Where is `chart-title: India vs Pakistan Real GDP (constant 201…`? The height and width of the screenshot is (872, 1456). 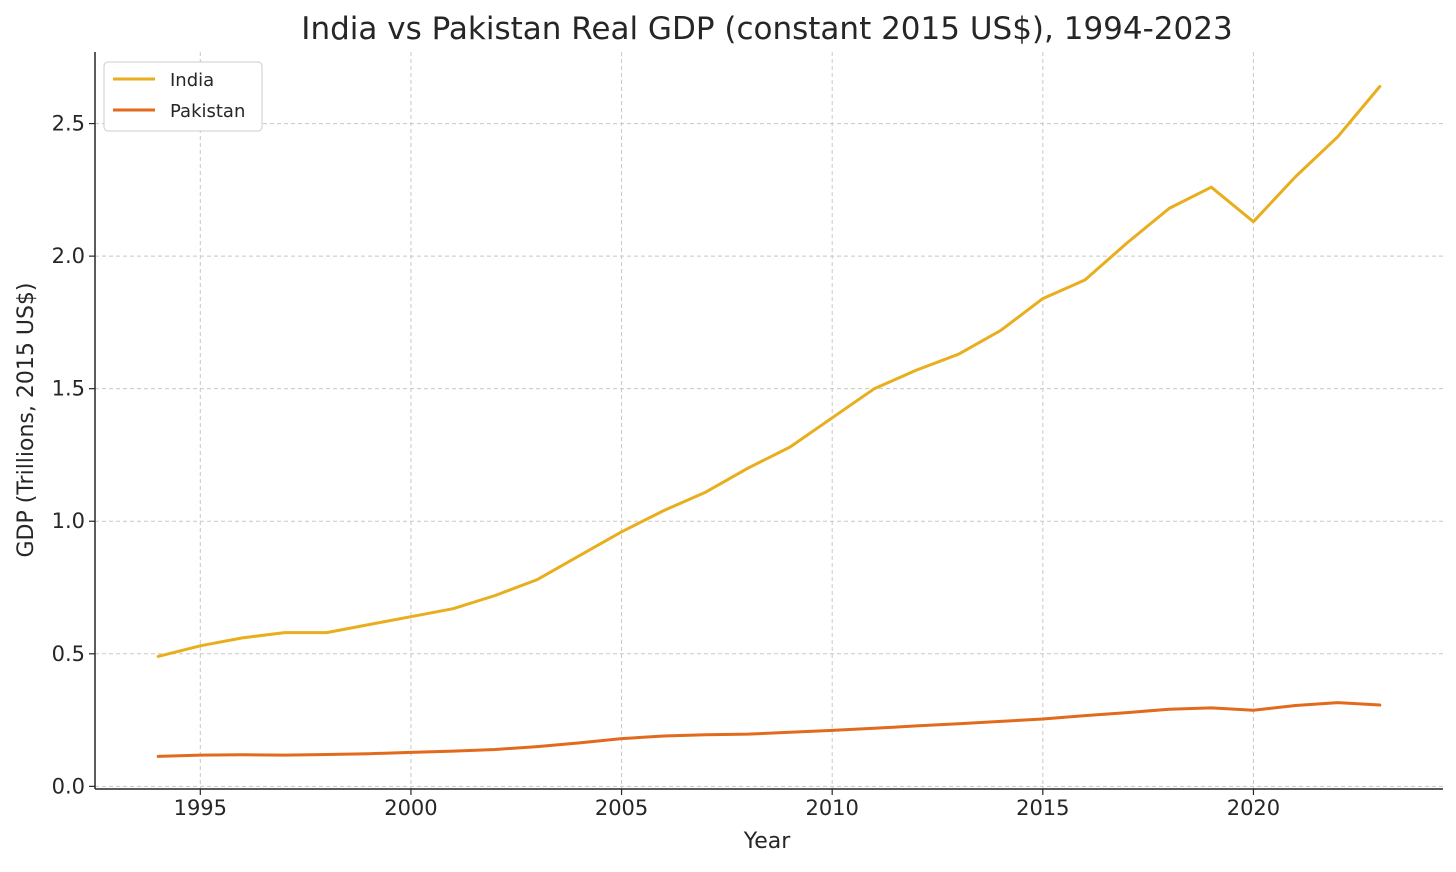
chart-title: India vs Pakistan Real GDP (constant 201… is located at coordinates (766, 29).